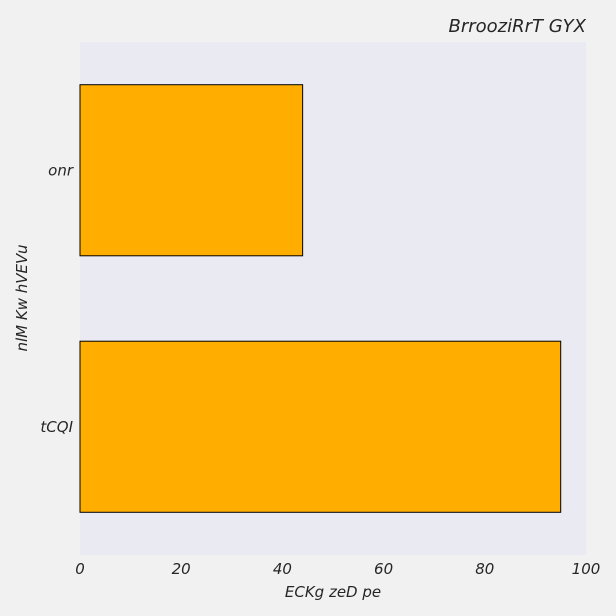 This screenshot has height=616, width=616. I want to click on x-tick-label: 80, so click(484, 569).